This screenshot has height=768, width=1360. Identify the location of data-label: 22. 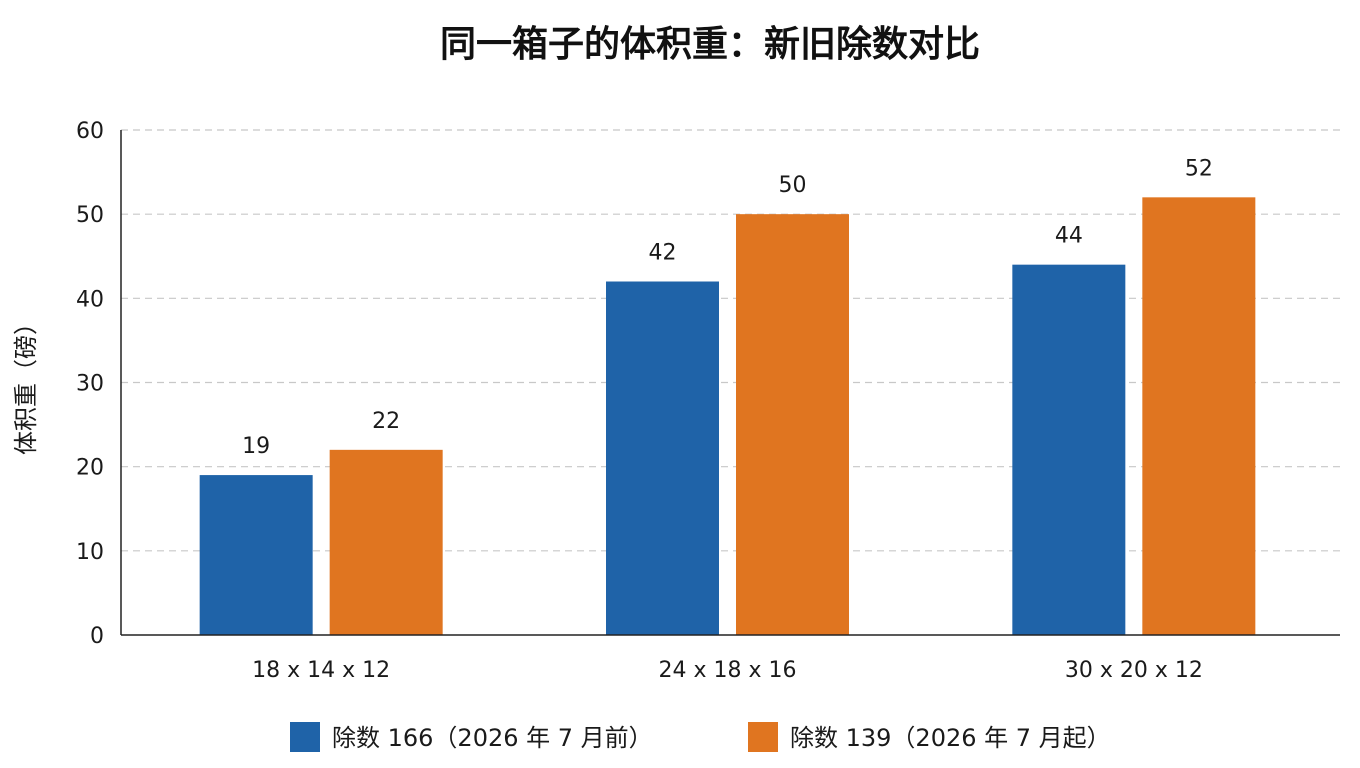
(386, 421).